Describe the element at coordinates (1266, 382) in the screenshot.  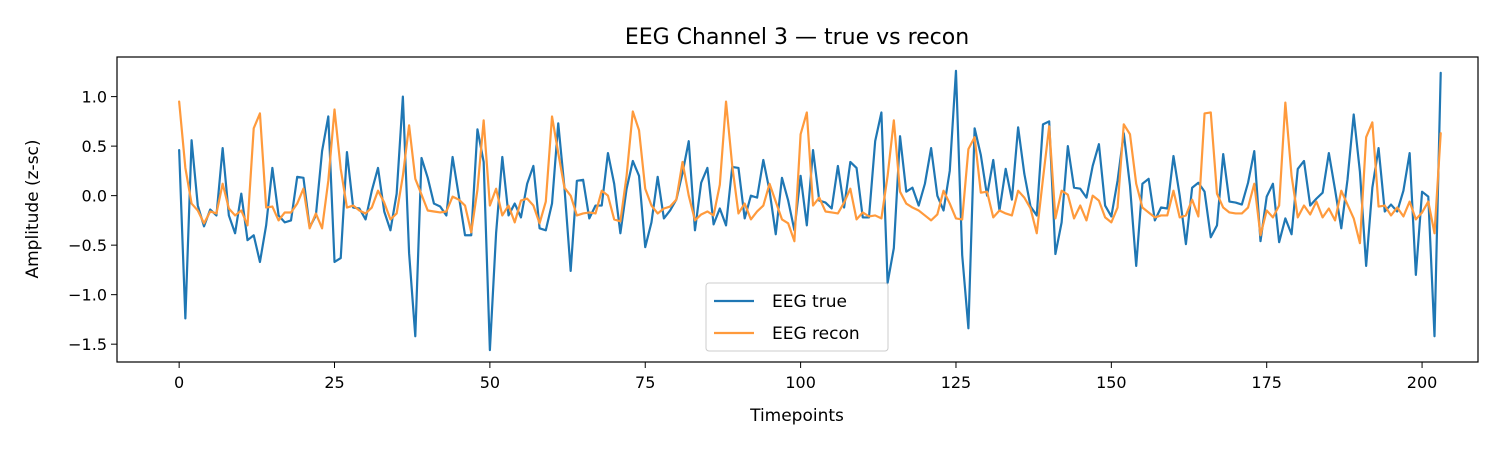
I see `x-tick-label: 175` at that location.